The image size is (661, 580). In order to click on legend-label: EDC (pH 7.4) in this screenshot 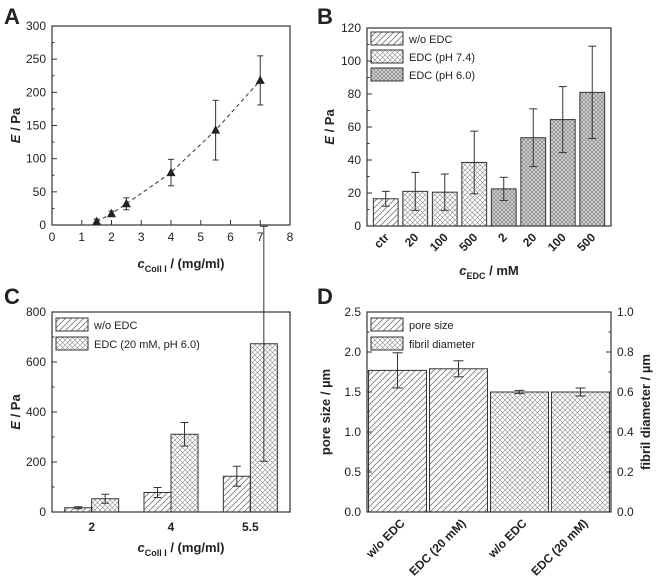, I will do `click(442, 58)`.